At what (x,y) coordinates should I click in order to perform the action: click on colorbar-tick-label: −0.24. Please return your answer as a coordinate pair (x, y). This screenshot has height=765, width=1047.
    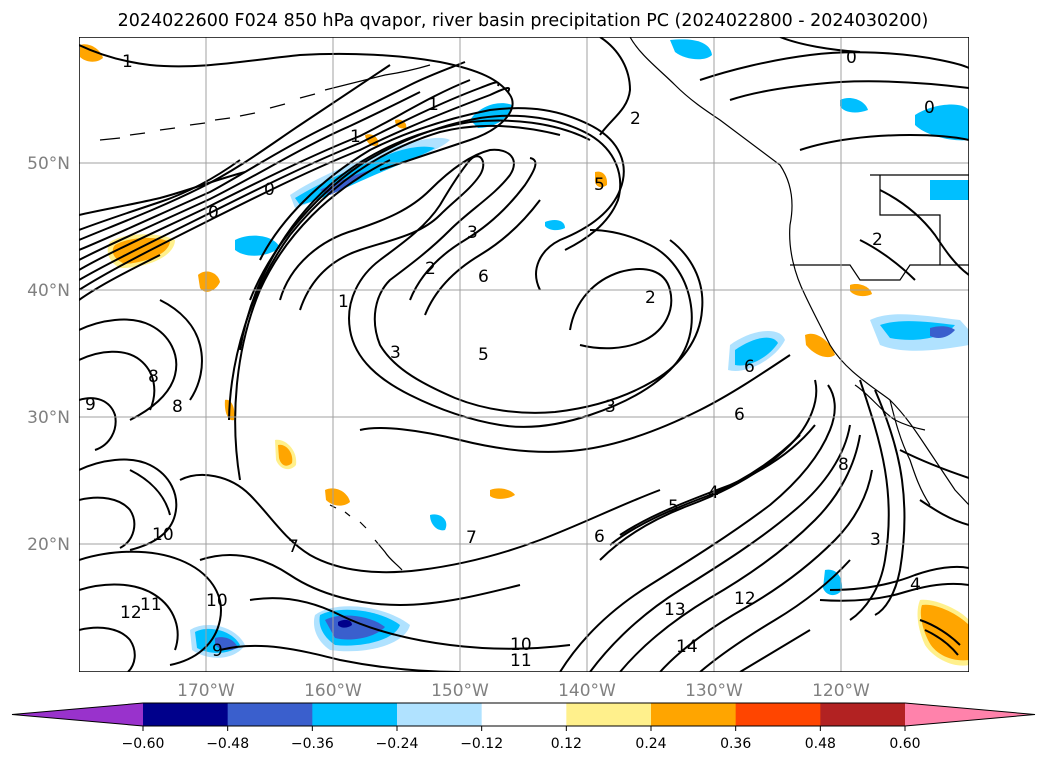
    Looking at the image, I should click on (397, 744).